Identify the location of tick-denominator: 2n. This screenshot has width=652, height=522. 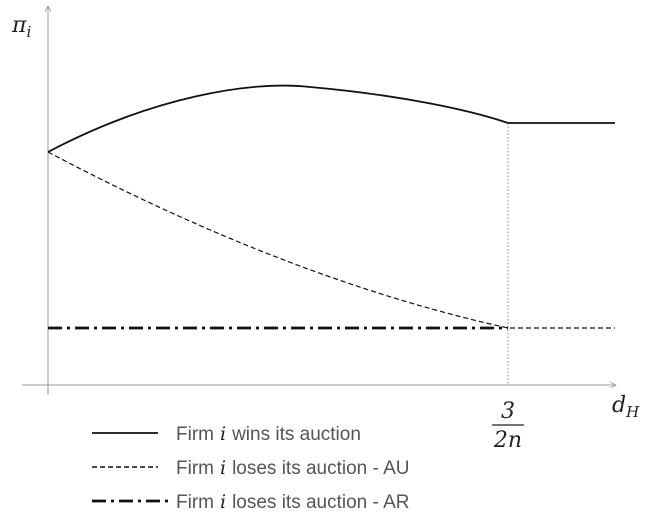
(507, 440).